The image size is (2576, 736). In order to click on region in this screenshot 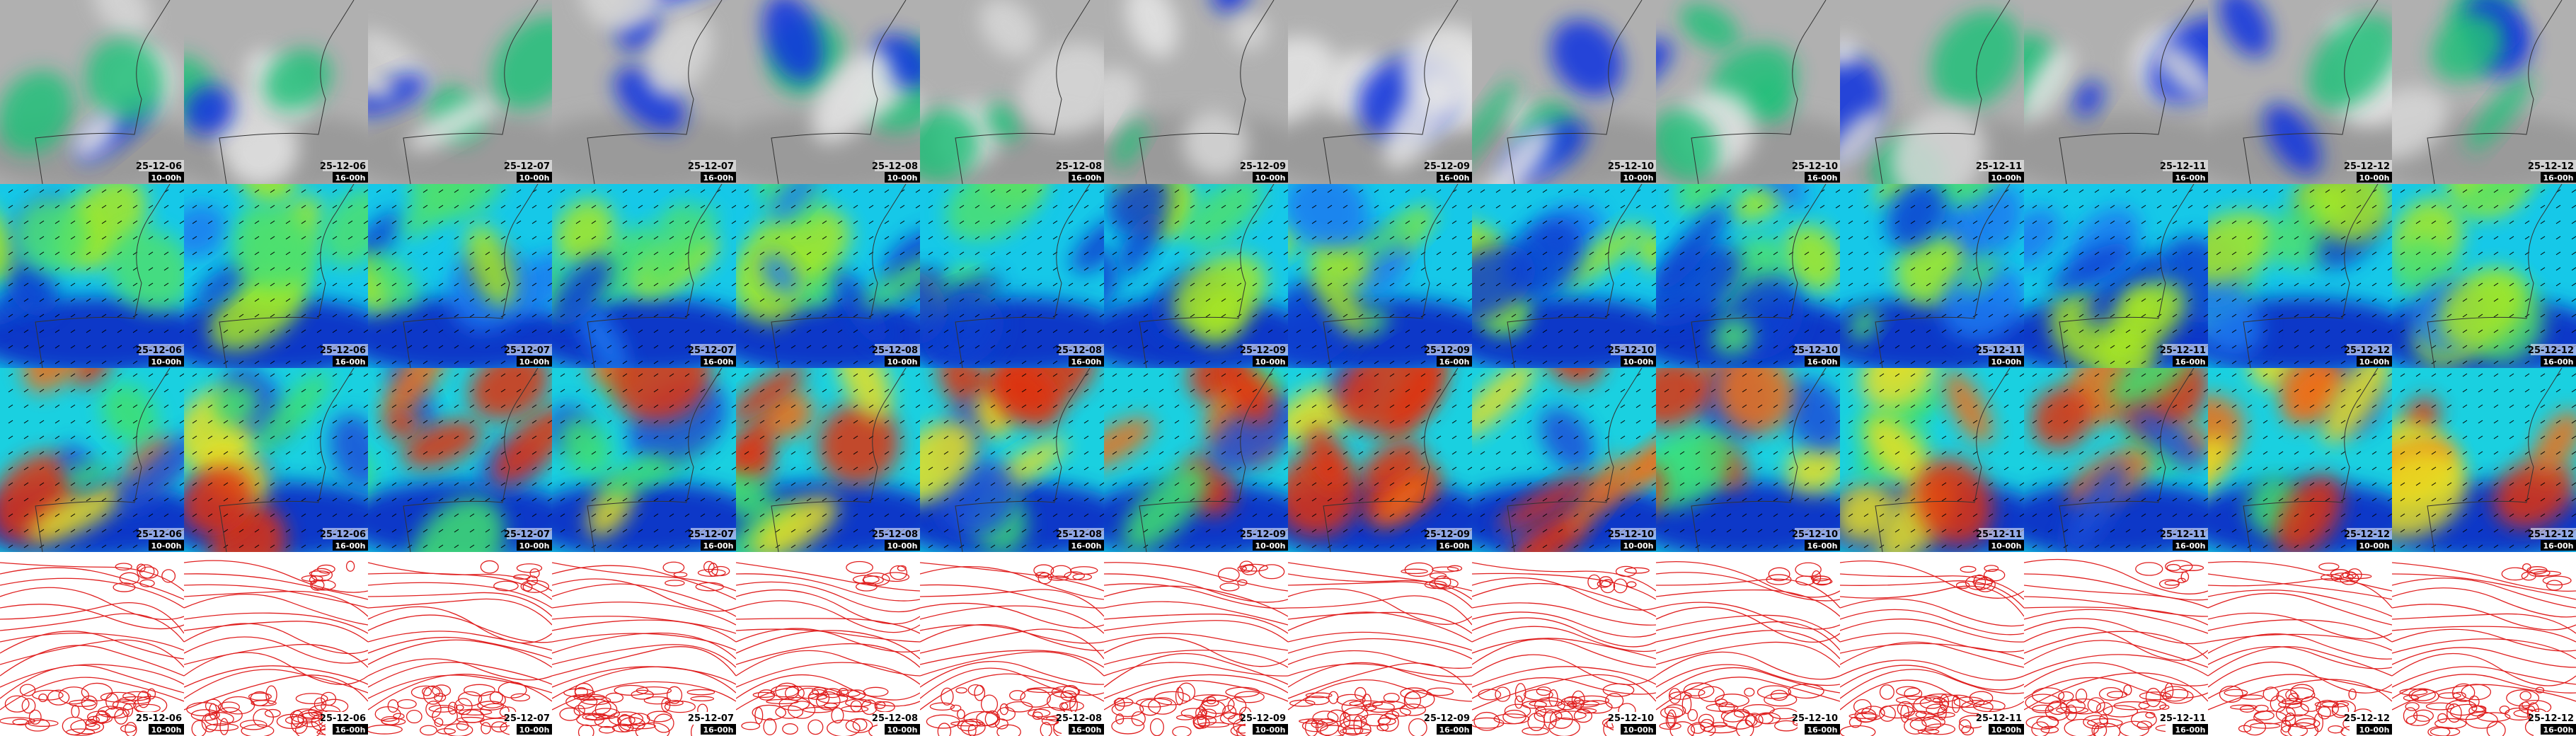, I will do `click(1748, 516)`.